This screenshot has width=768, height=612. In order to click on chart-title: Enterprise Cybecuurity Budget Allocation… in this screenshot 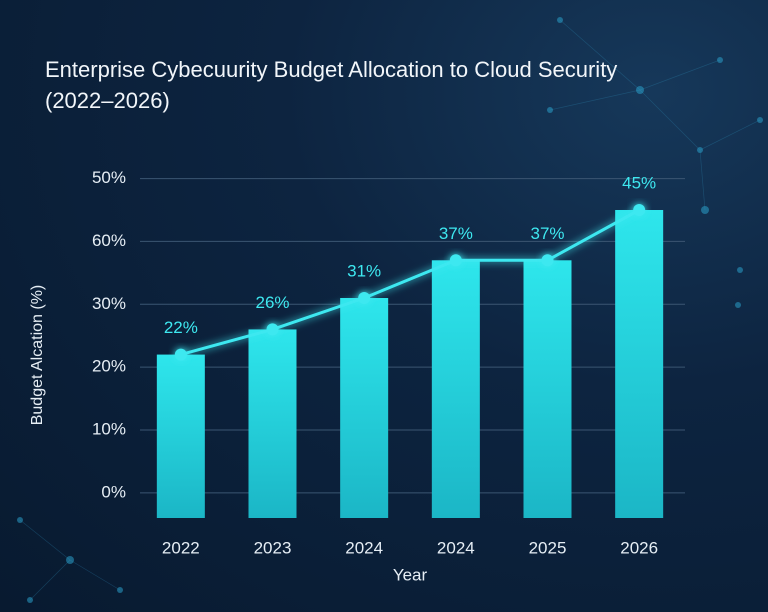, I will do `click(331, 85)`.